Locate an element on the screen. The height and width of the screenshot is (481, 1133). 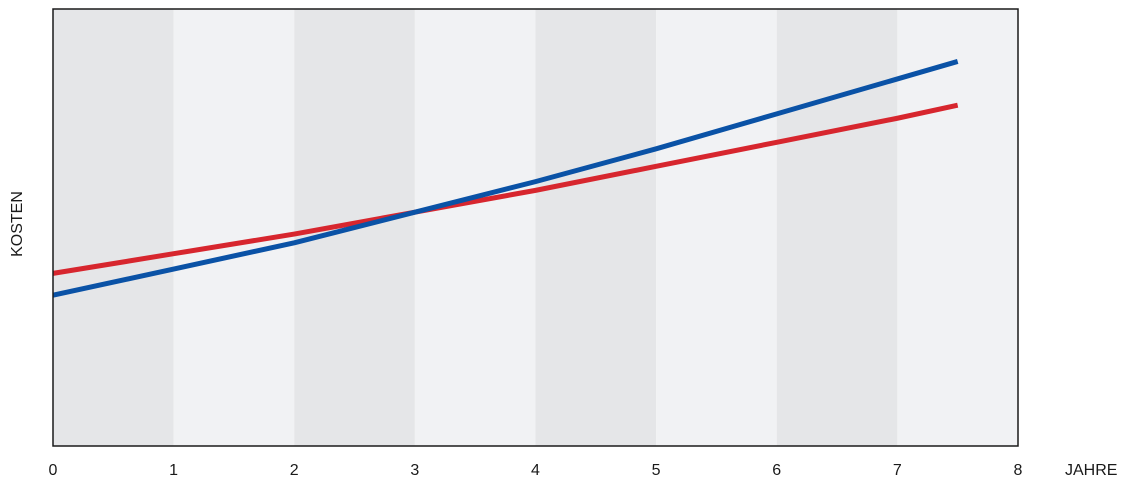
x-tick-label: 6 is located at coordinates (776, 470).